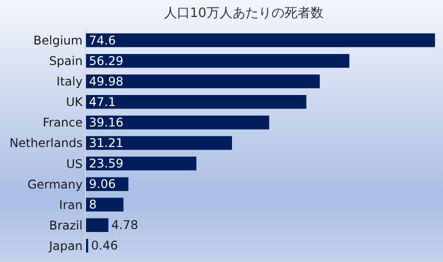 The image size is (443, 262). What do you see at coordinates (244, 13) in the screenshot?
I see `chart-title: 人口10万人あたりの死者数` at bounding box center [244, 13].